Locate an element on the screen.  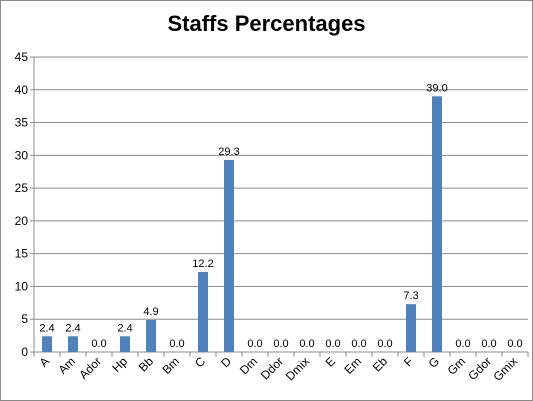
data-label-bb: 4.9 is located at coordinates (150, 312).